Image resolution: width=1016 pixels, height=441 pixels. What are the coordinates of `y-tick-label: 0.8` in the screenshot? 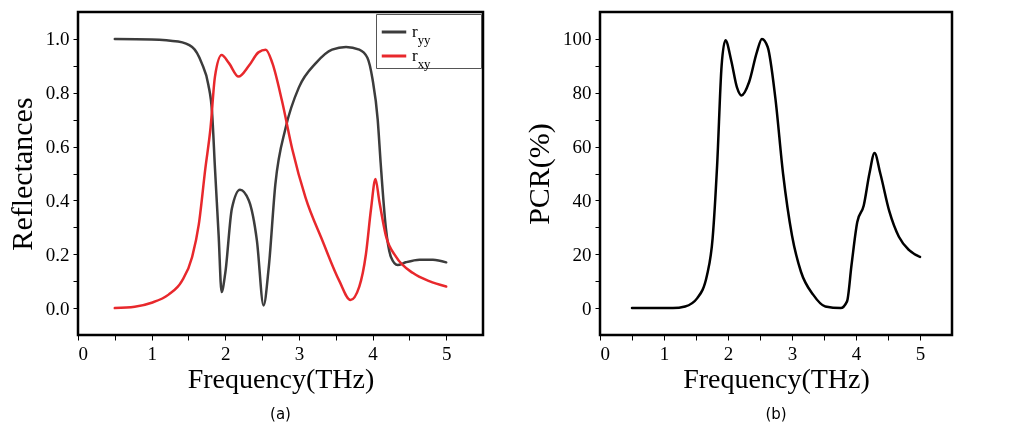 It's located at (57, 93).